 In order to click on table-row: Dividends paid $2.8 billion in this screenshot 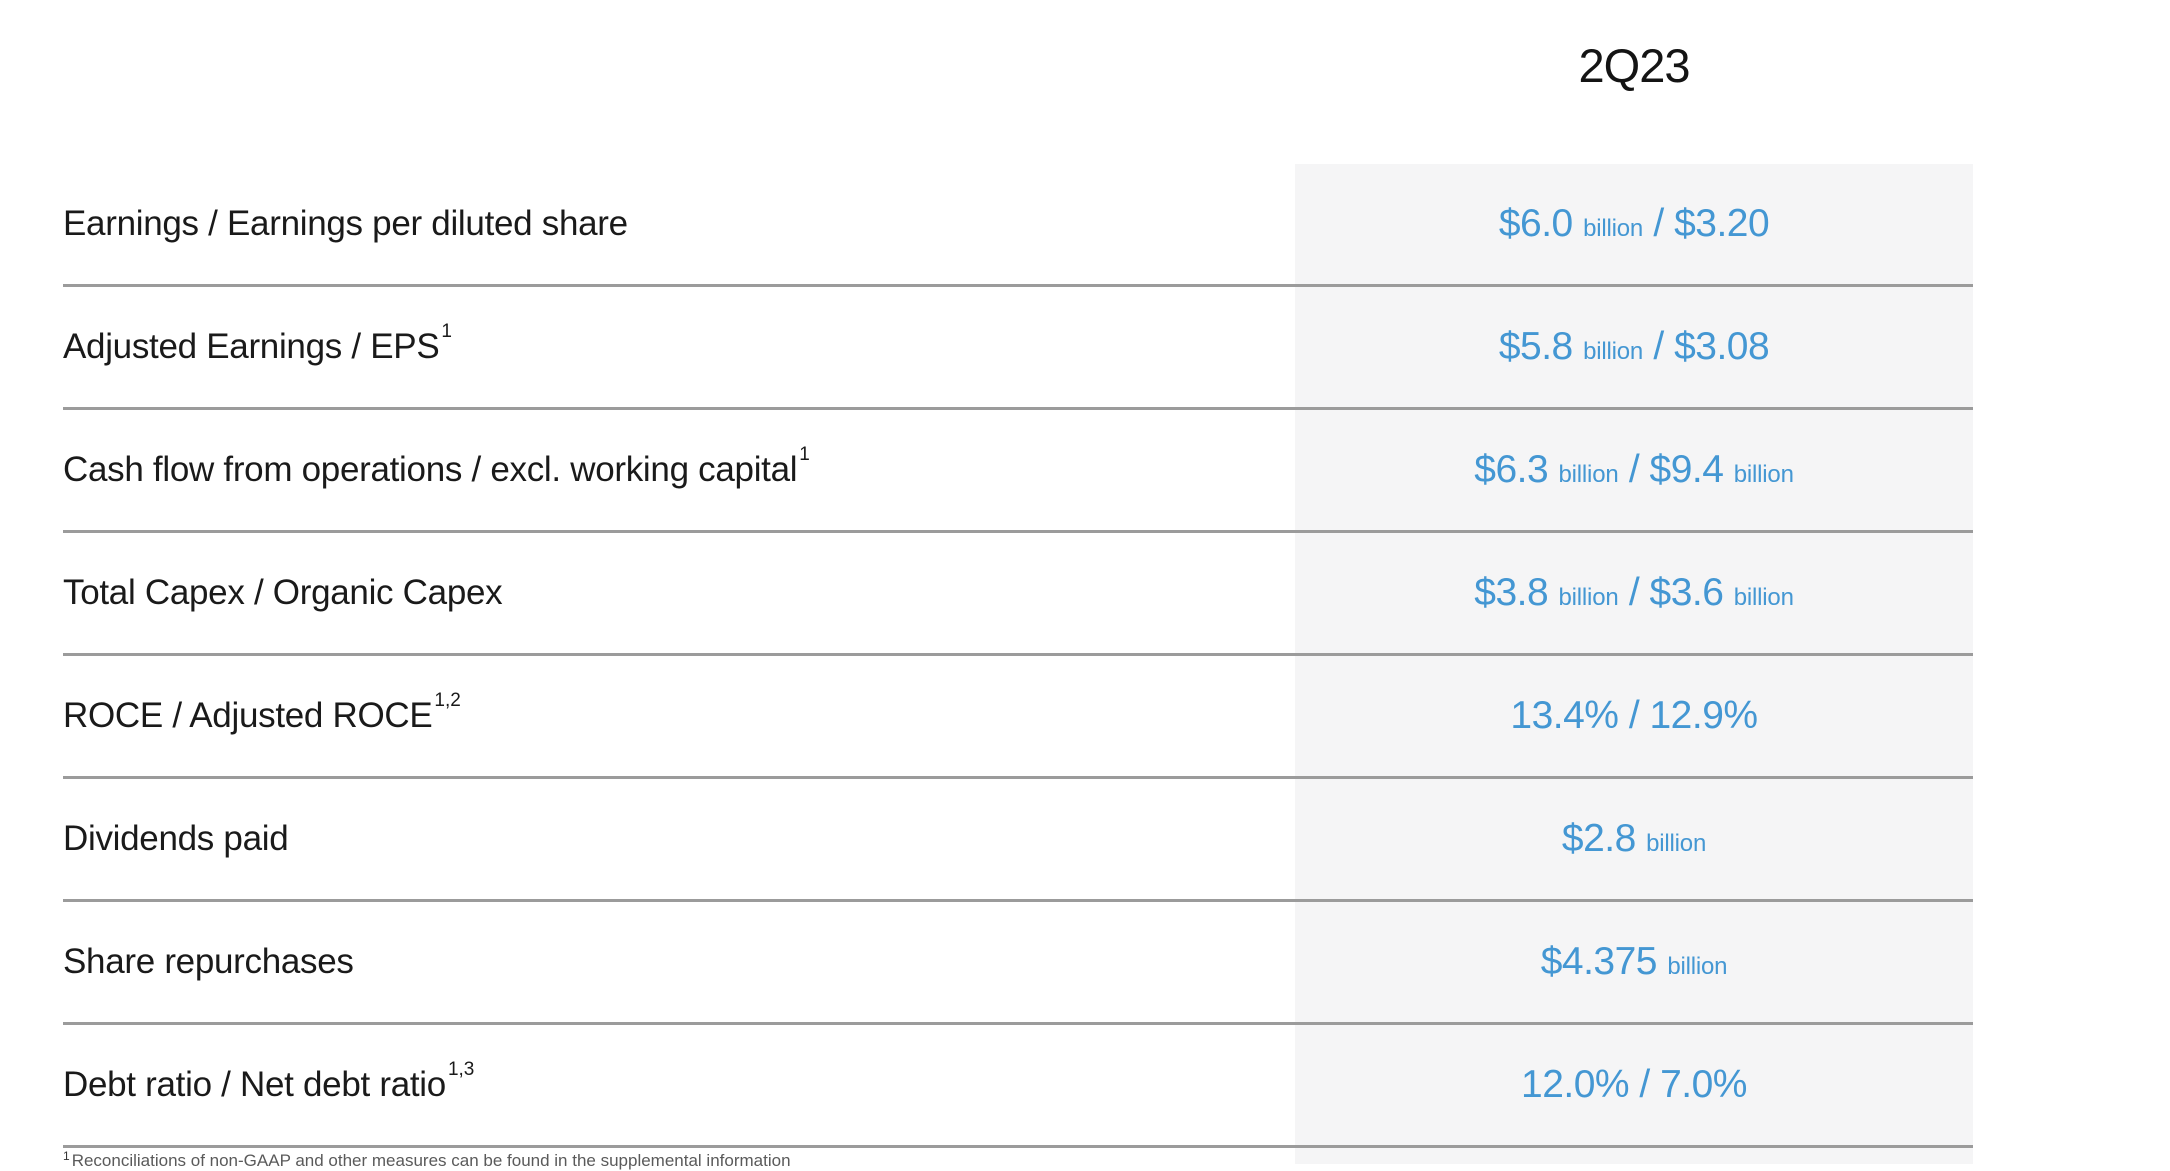, I will do `click(1018, 840)`.